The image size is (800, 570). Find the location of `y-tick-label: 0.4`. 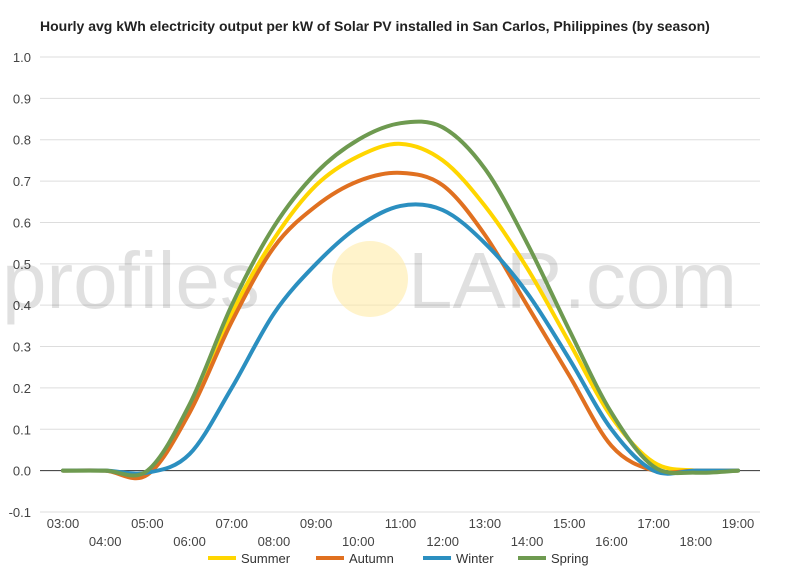

y-tick-label: 0.4 is located at coordinates (22, 305).